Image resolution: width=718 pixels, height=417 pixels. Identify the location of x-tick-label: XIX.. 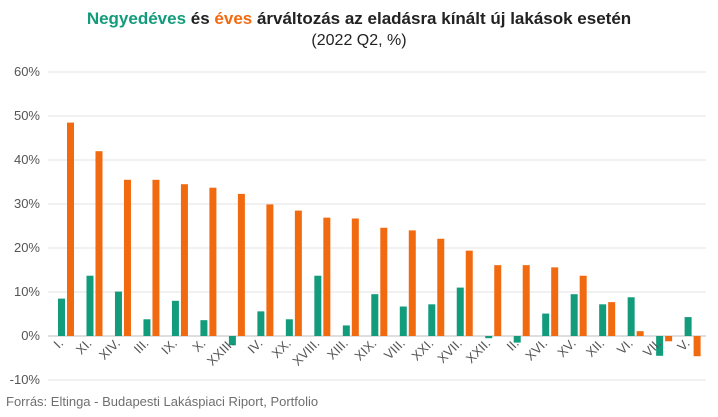
(365, 350).